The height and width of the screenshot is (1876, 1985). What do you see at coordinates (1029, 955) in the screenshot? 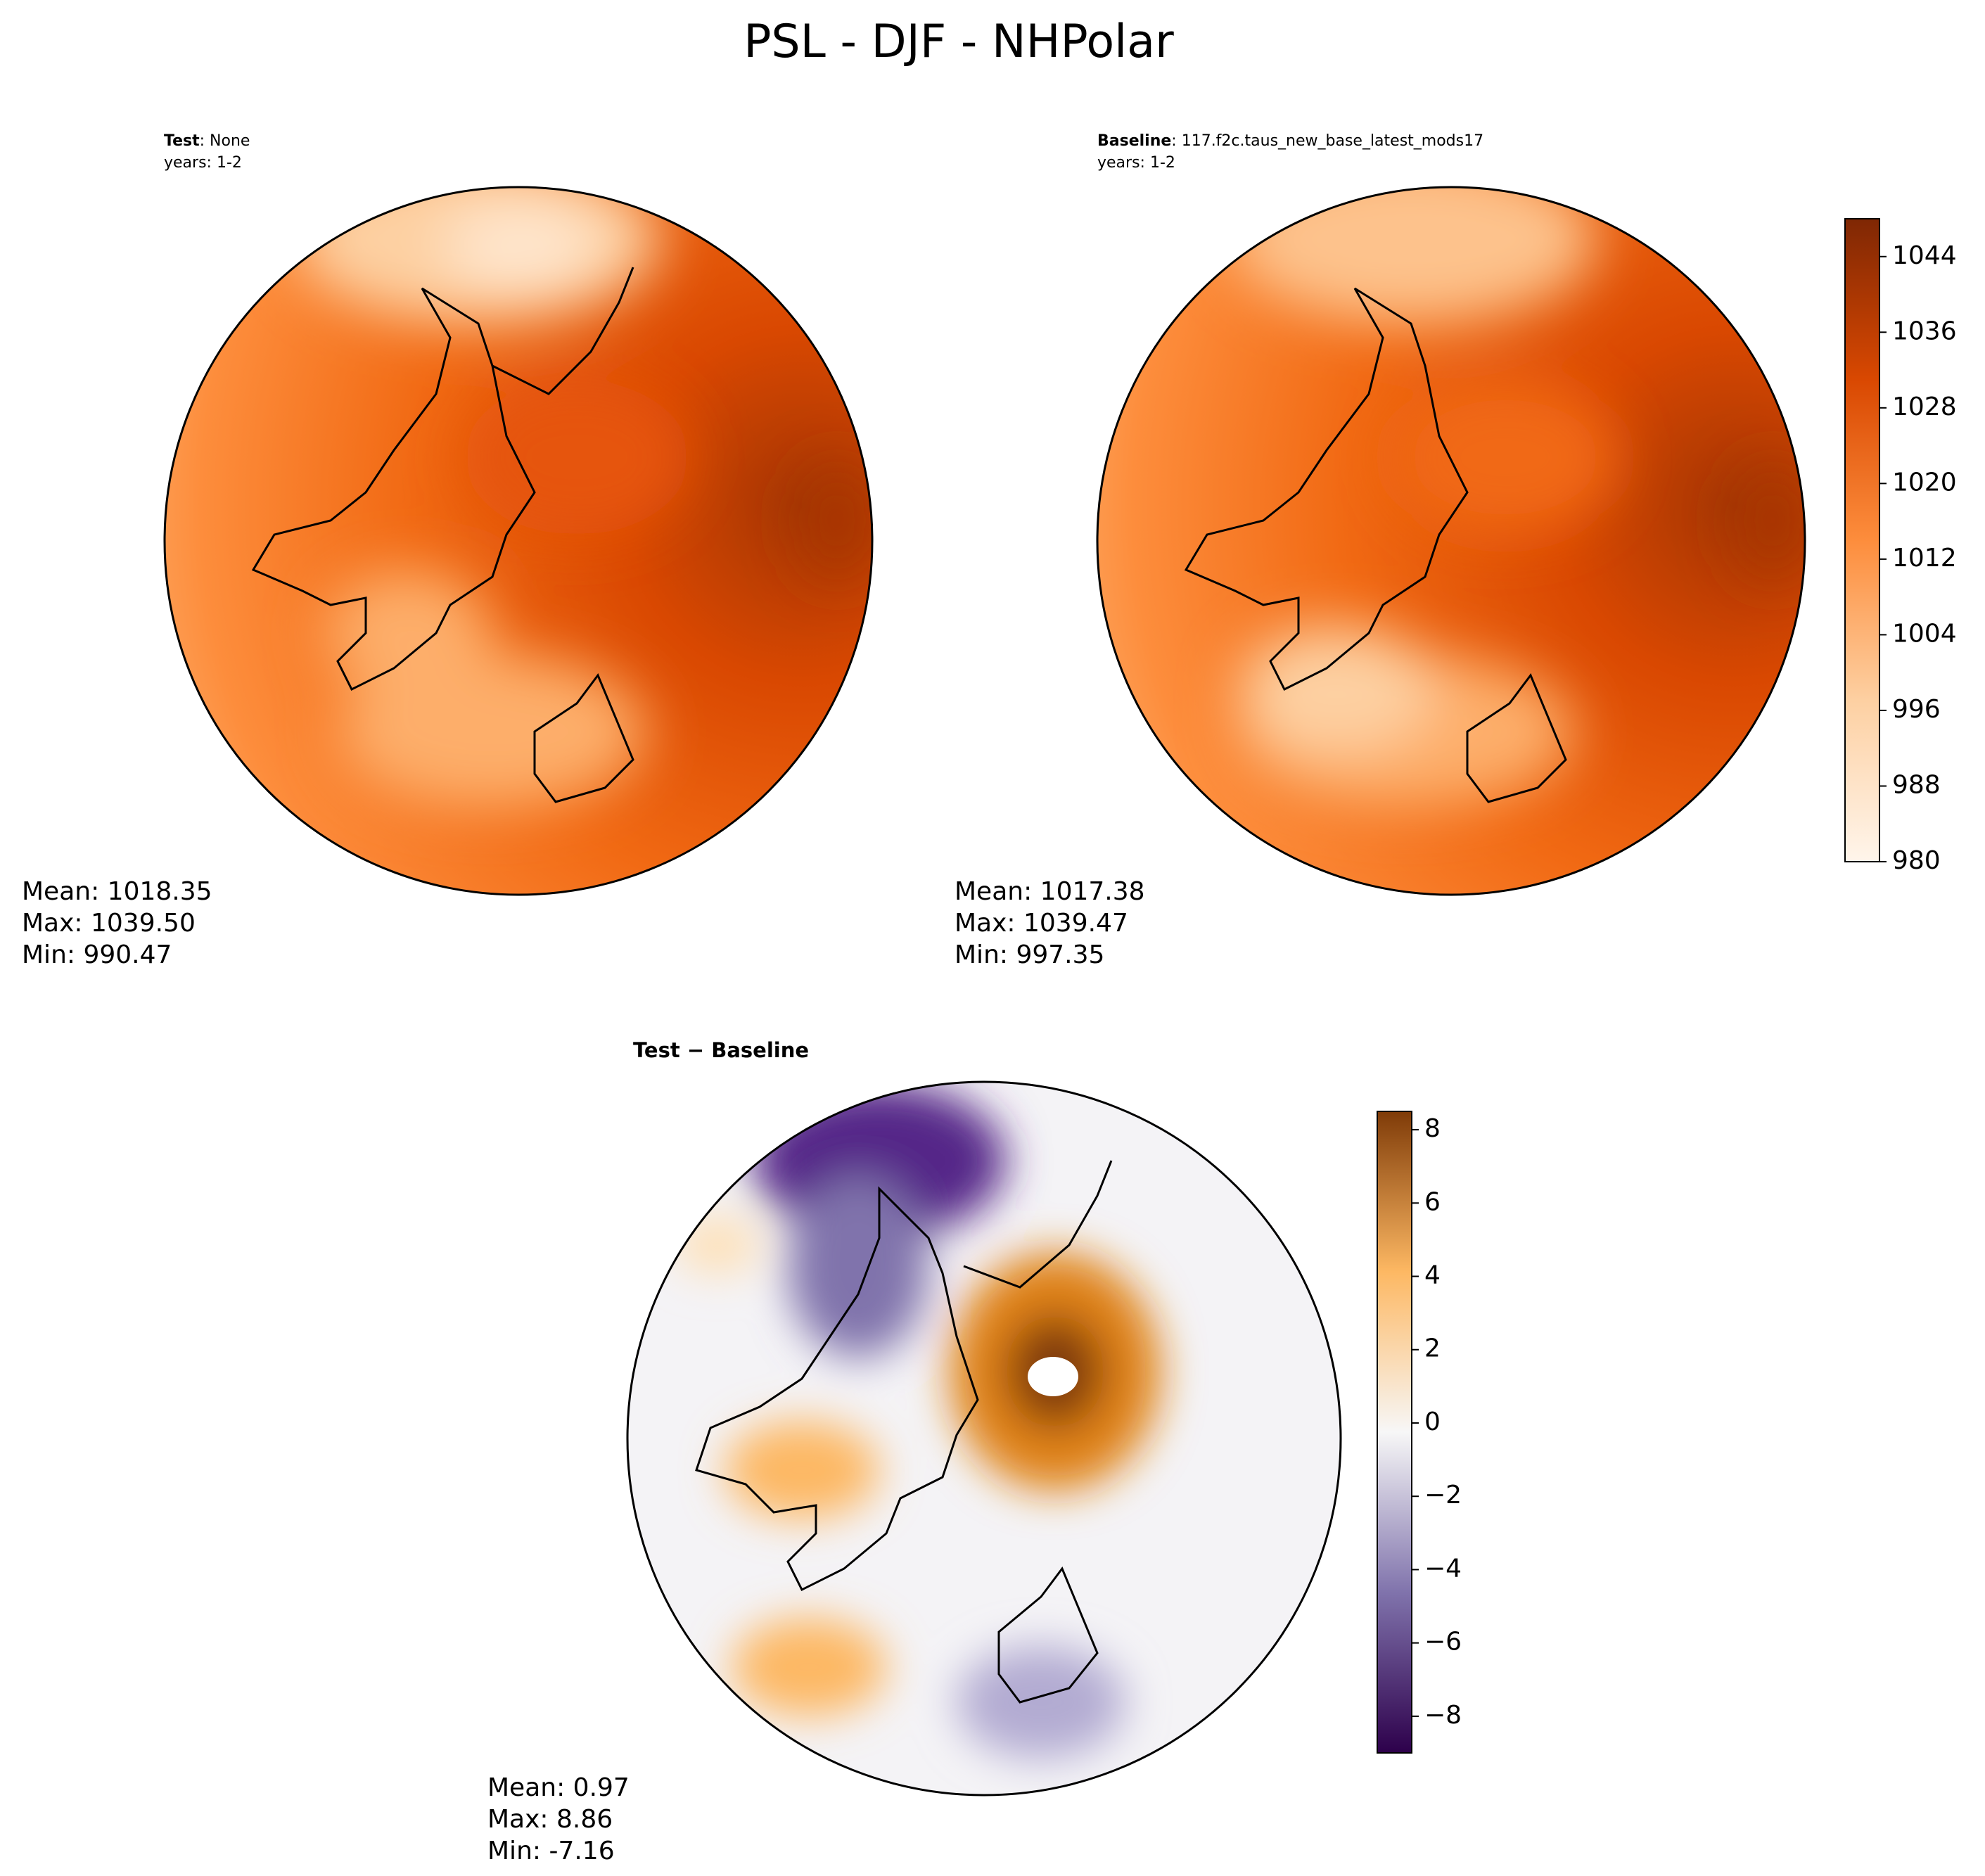
I see `stat: Min: 997.35` at bounding box center [1029, 955].